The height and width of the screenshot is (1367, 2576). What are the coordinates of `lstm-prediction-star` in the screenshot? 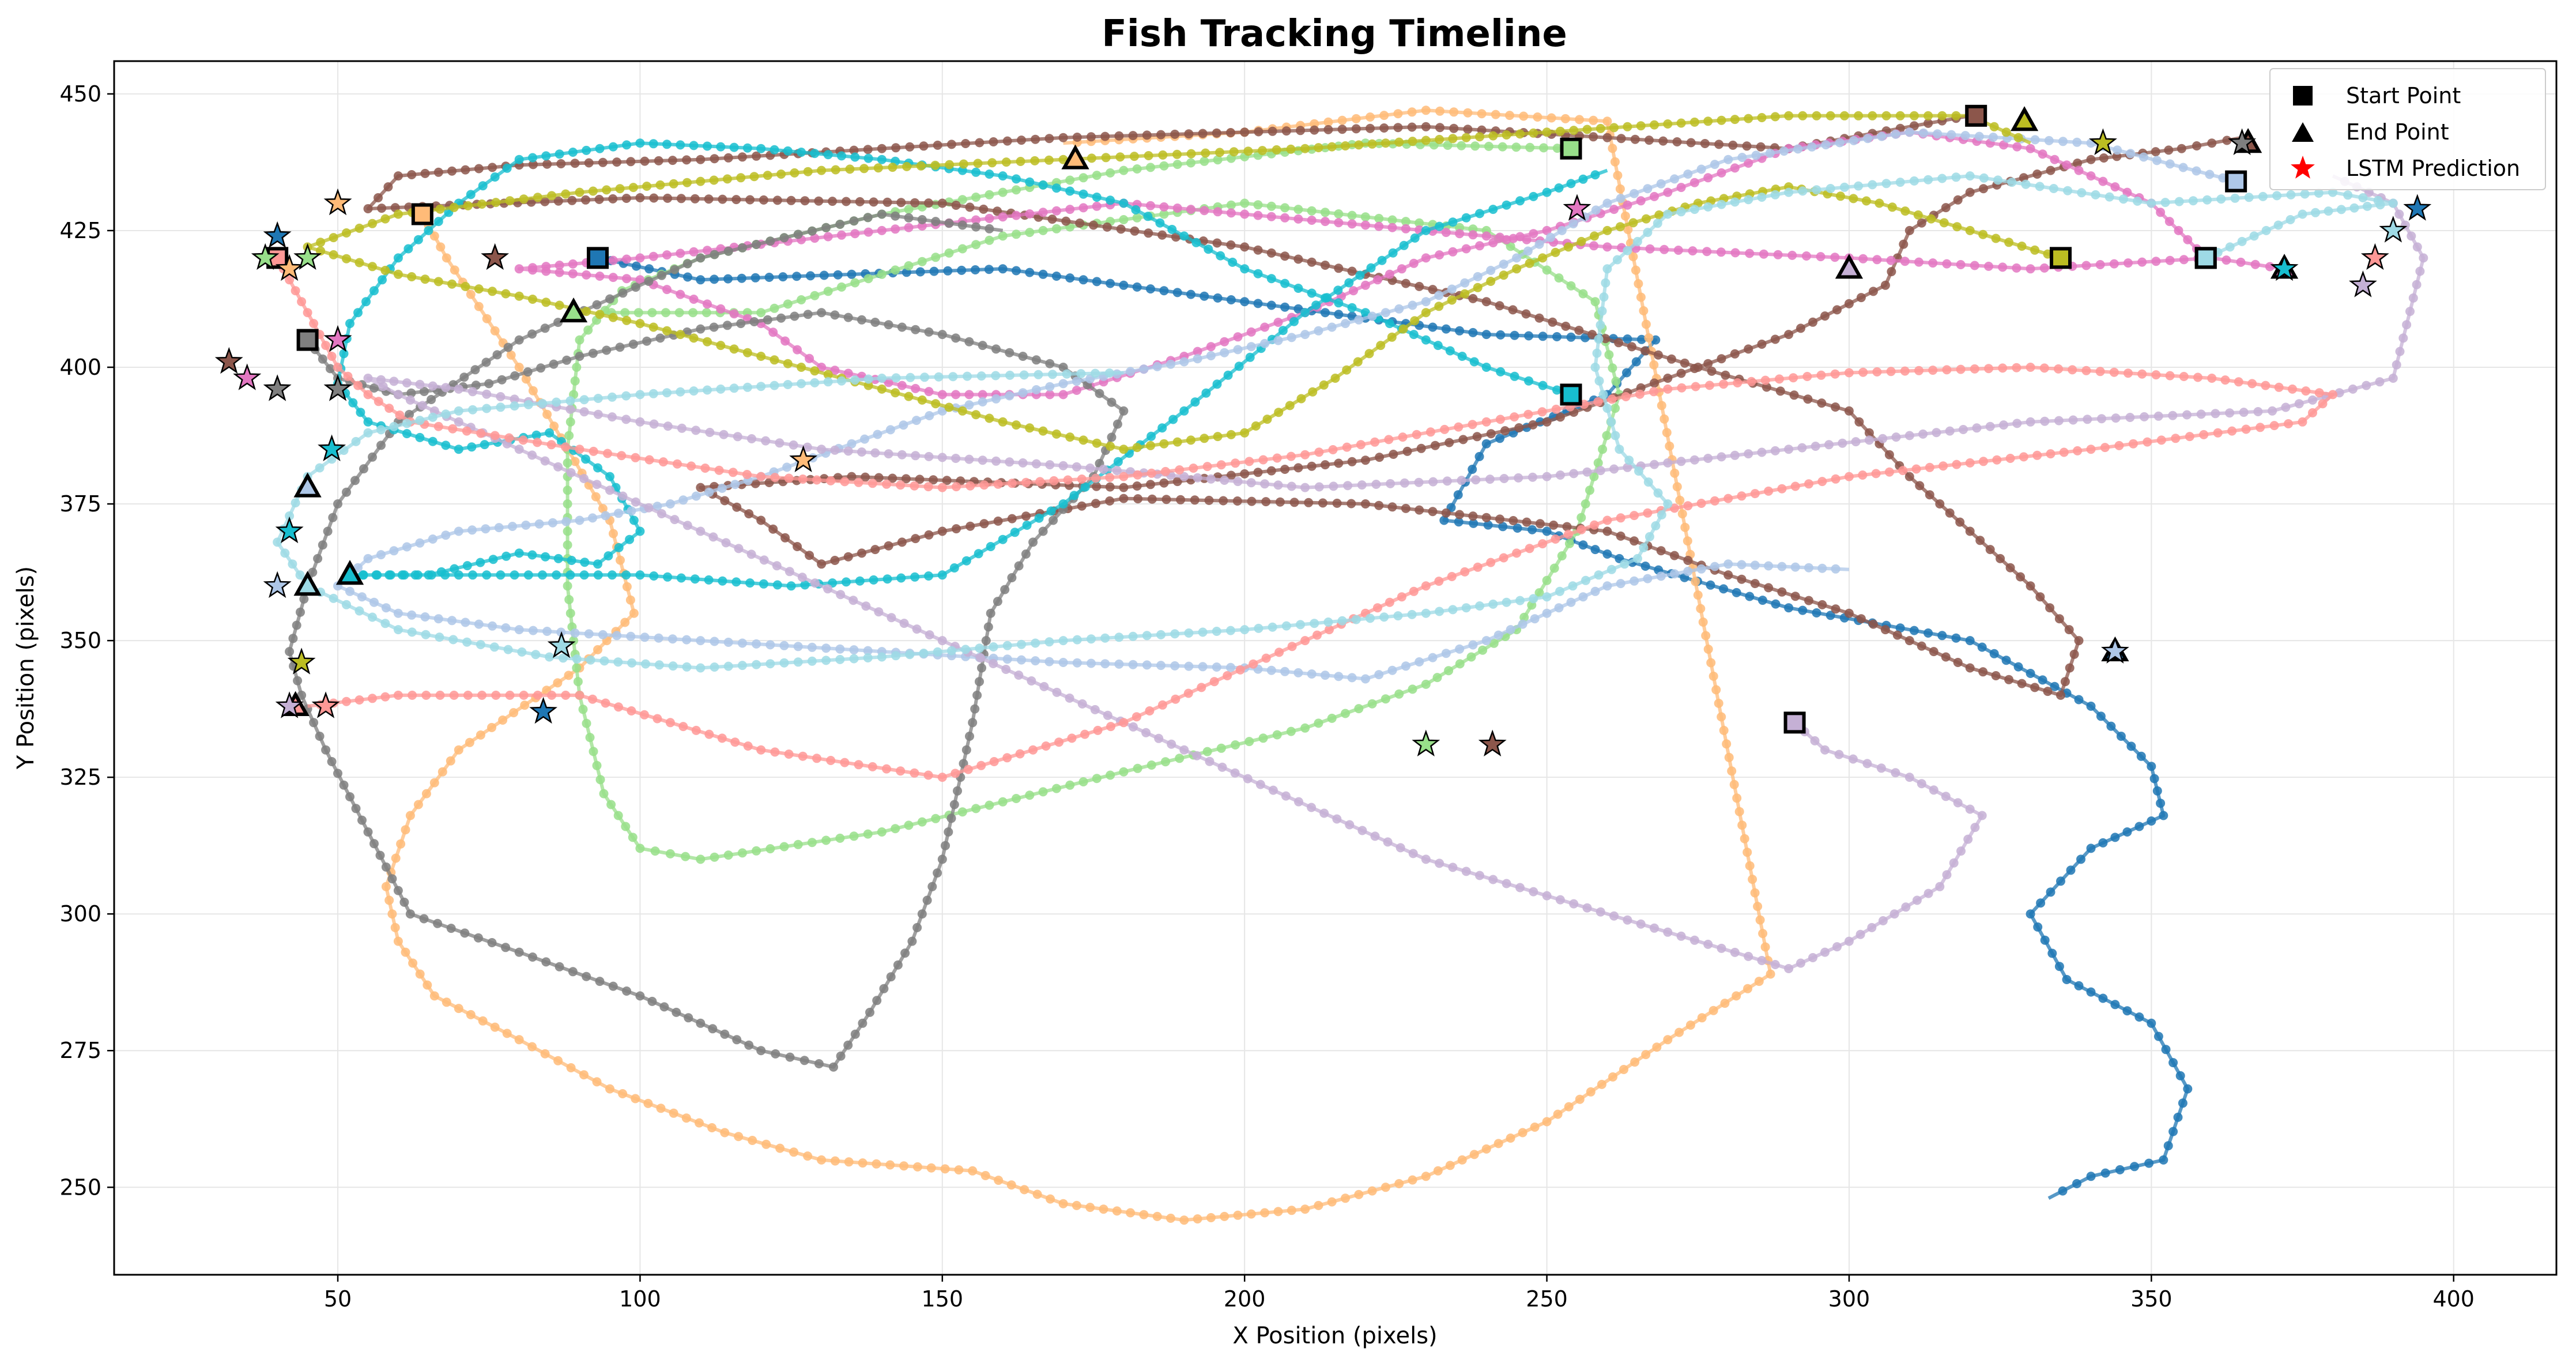 It's located at (277, 387).